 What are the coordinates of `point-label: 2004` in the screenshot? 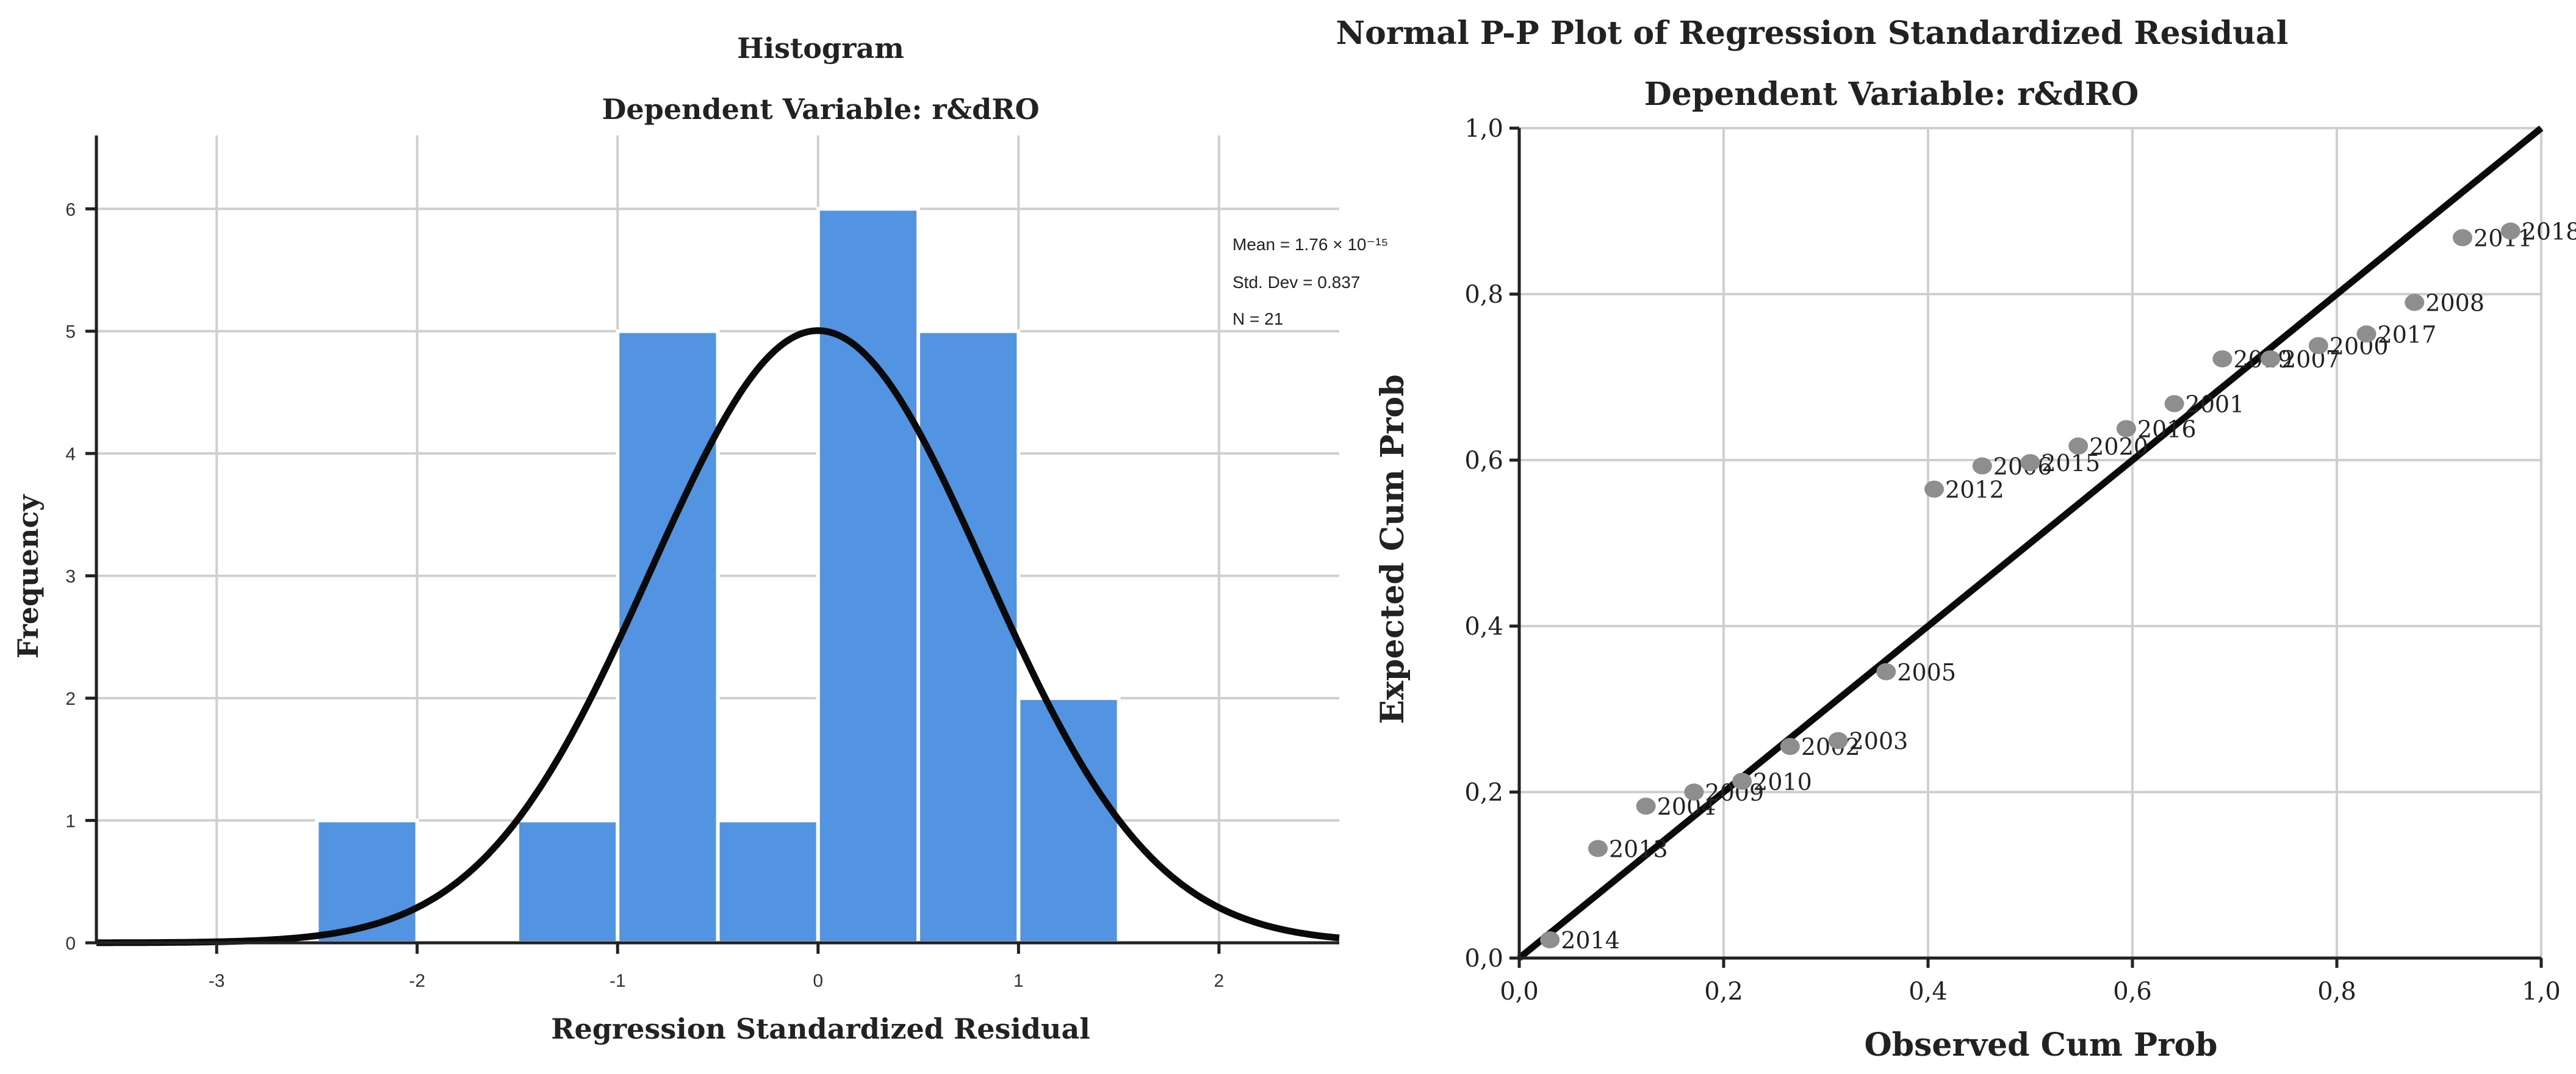 It's located at (1686, 806).